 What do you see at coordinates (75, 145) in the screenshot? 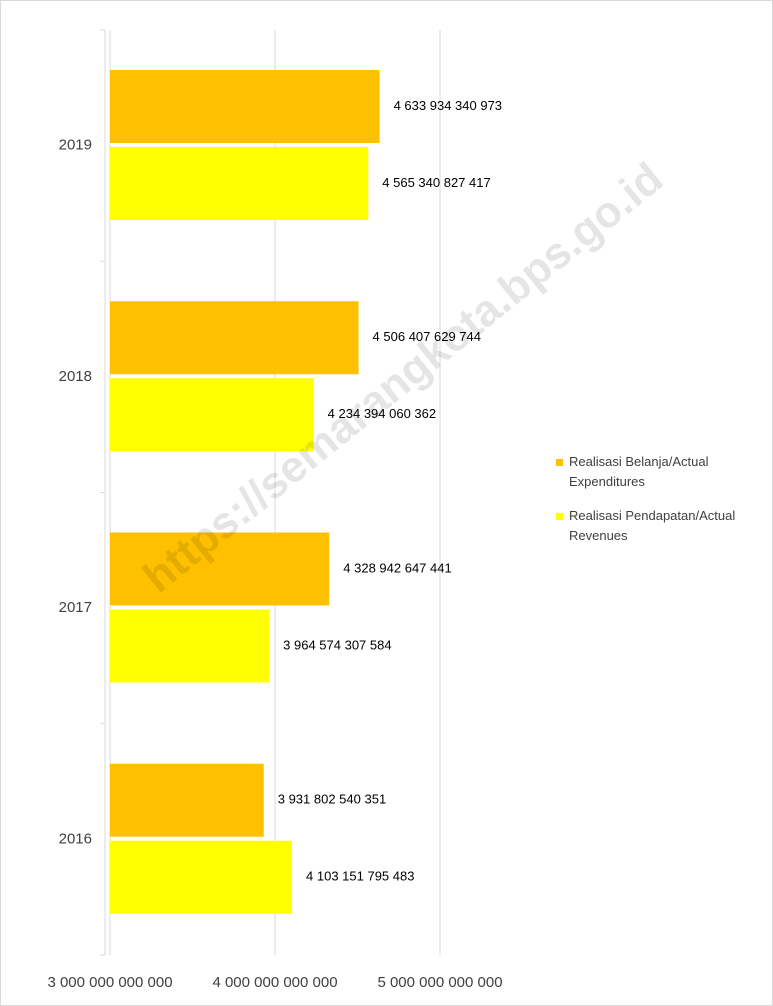
I see `y-tick-label: 2019` at bounding box center [75, 145].